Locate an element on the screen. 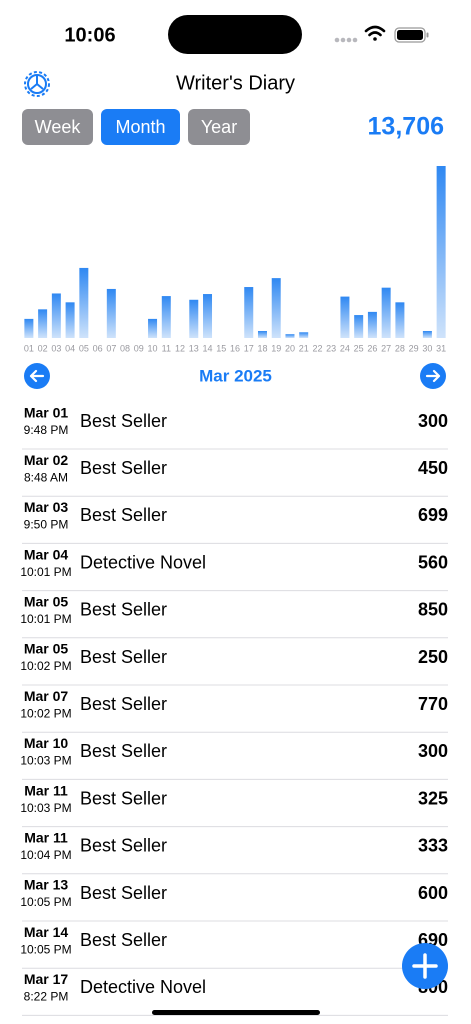  next-month-button is located at coordinates (433, 376).